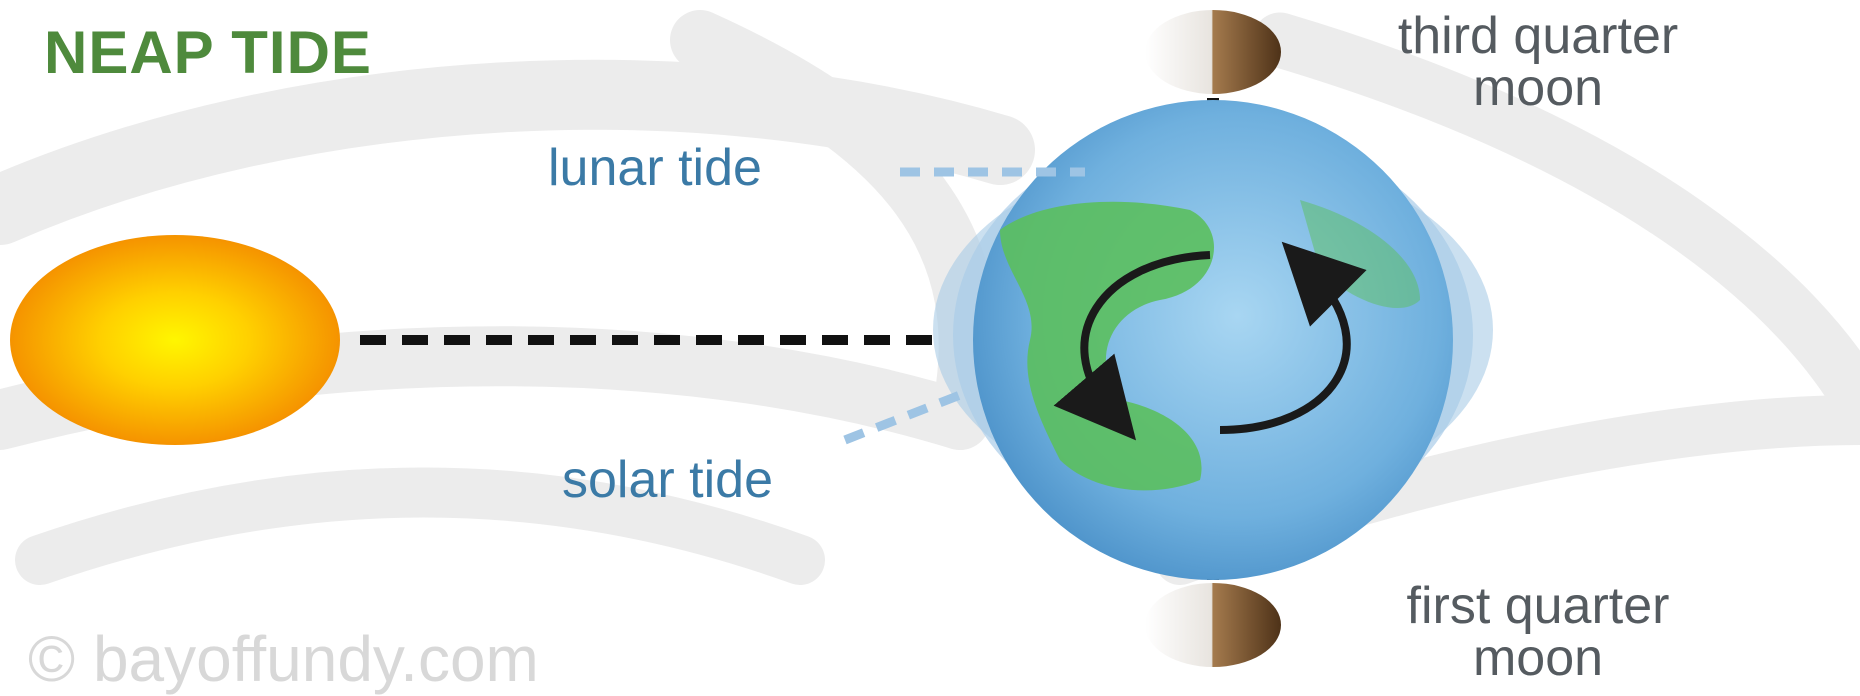 The image size is (1860, 696). I want to click on third-quarter-moon-label-line2: moon, so click(1538, 88).